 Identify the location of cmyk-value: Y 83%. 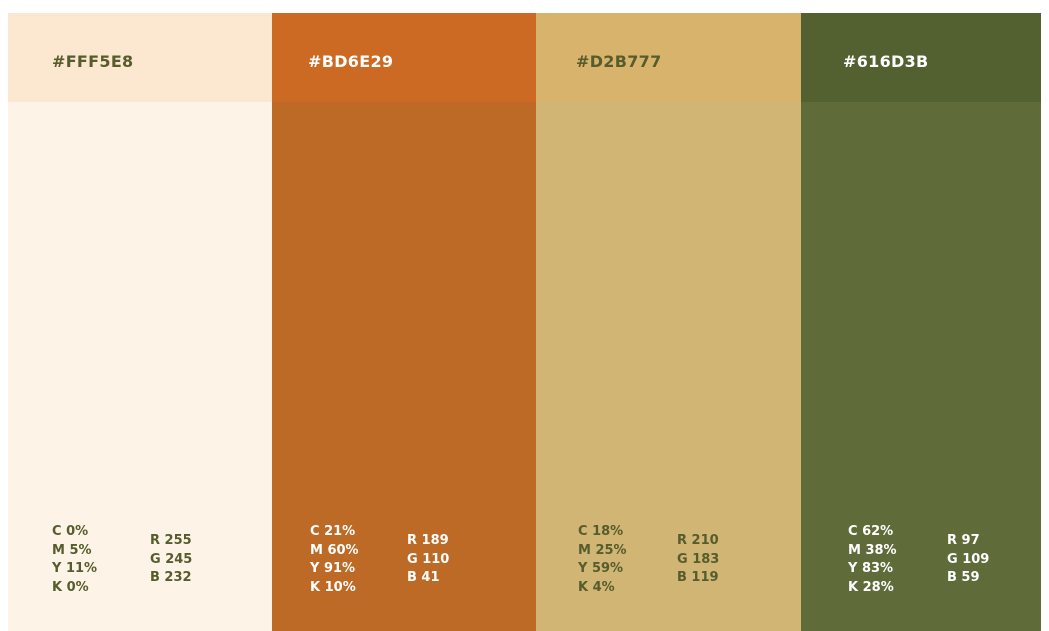
(871, 568).